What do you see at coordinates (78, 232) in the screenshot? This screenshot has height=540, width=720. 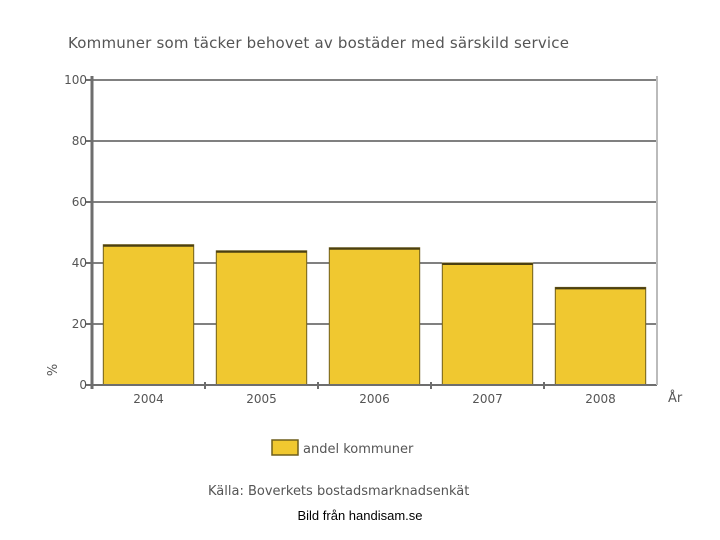 I see `y-tick-labels: 0 20 40 60 80 100` at bounding box center [78, 232].